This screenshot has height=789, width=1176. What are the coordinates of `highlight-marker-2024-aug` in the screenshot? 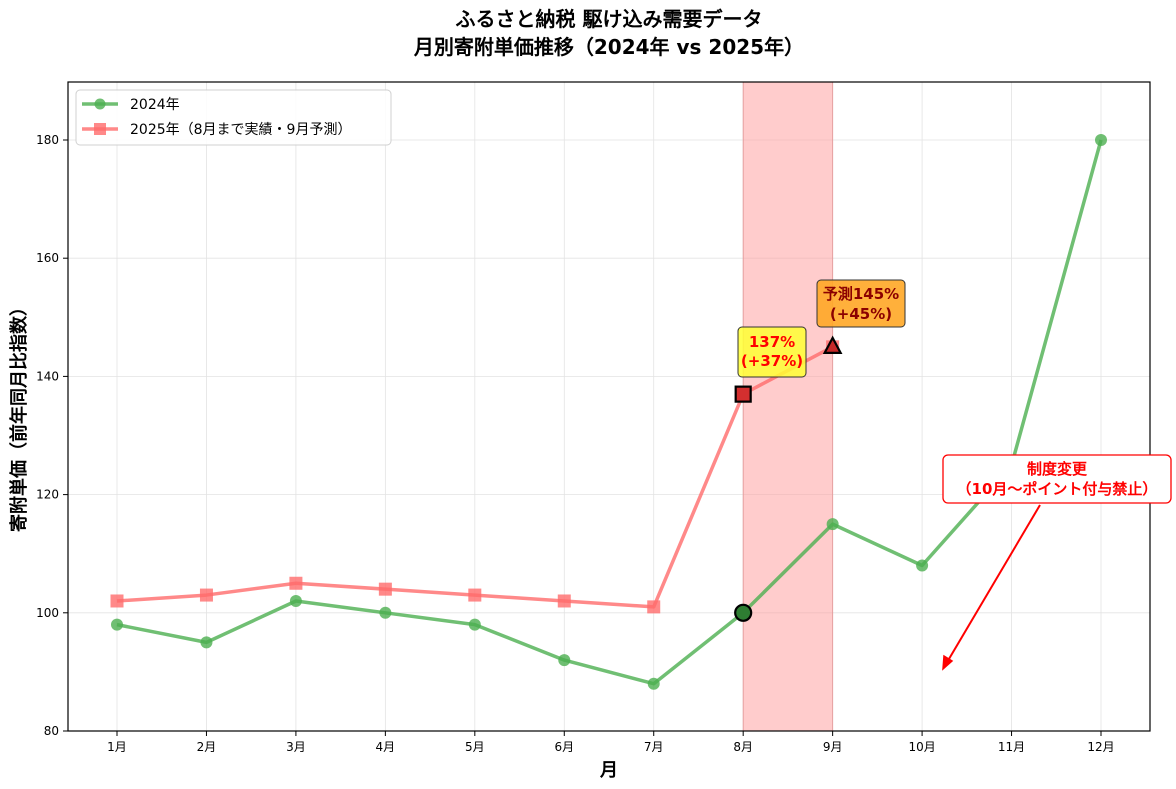 It's located at (743, 612).